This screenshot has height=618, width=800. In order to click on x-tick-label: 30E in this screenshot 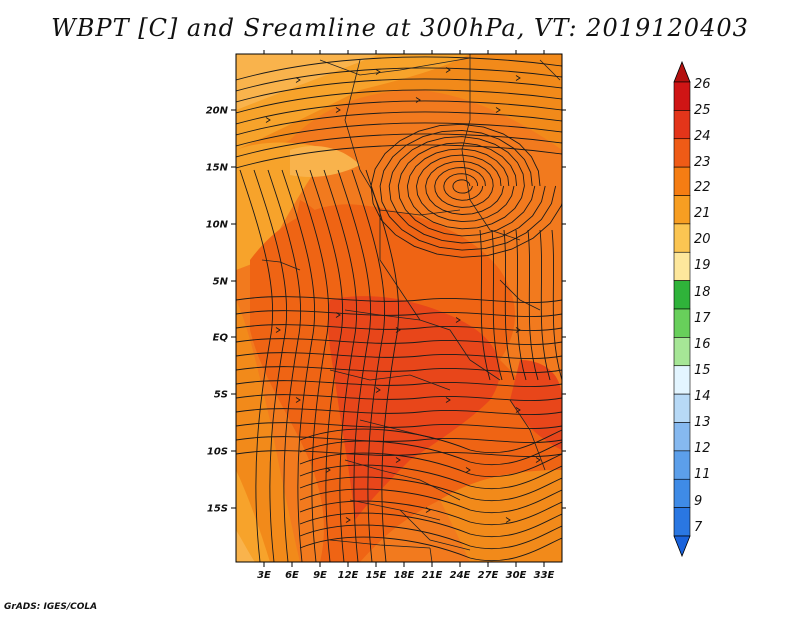, I will do `click(516, 575)`.